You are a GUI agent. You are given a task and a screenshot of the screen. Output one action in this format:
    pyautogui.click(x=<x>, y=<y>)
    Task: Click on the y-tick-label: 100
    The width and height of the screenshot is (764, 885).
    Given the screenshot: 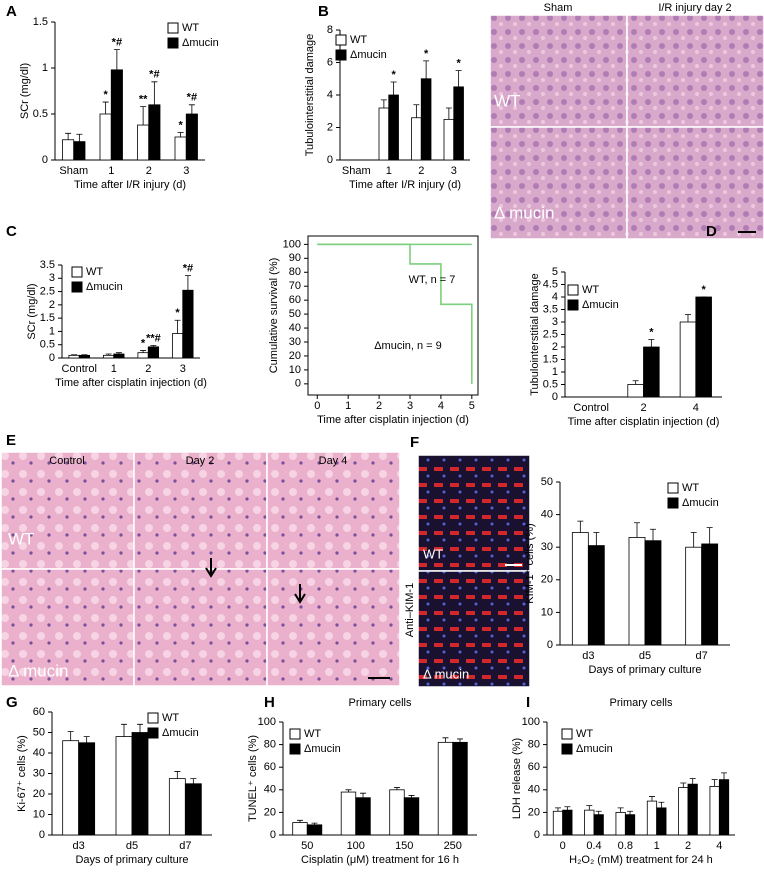 What is the action you would take?
    pyautogui.click(x=531, y=722)
    